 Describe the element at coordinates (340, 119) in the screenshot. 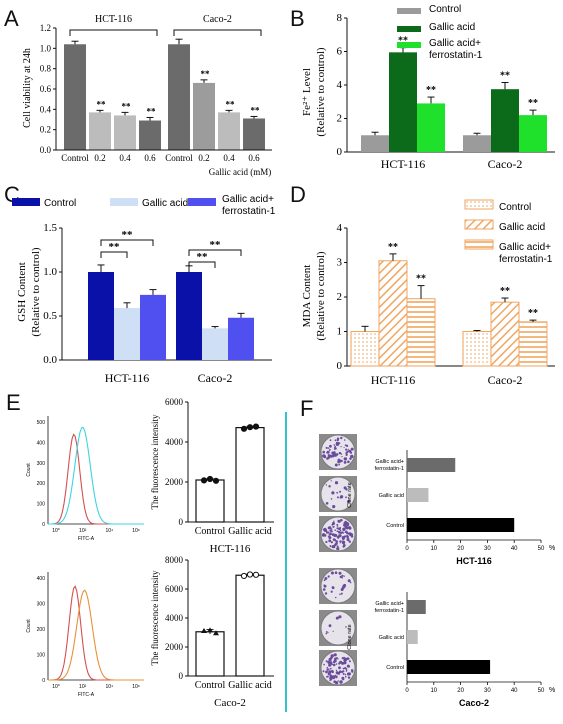

I see `y-tick-label: 2` at that location.